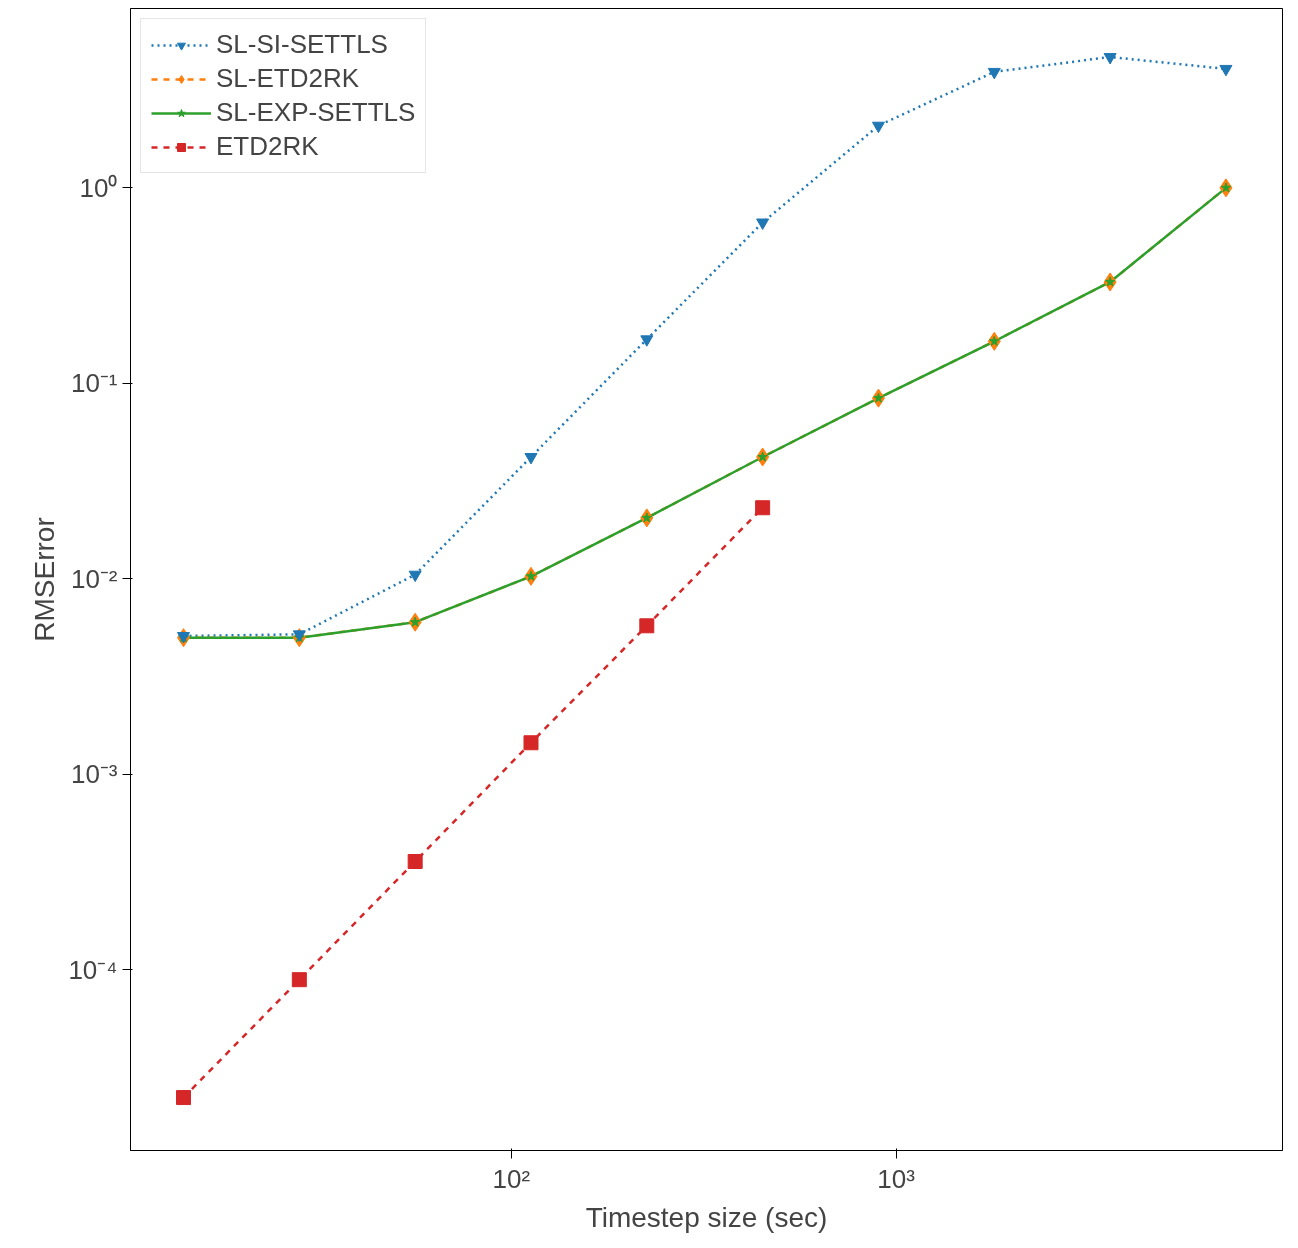 The width and height of the screenshot is (1298, 1248). Describe the element at coordinates (94, 774) in the screenshot. I see `y-tick-label: 10⁻³` at that location.